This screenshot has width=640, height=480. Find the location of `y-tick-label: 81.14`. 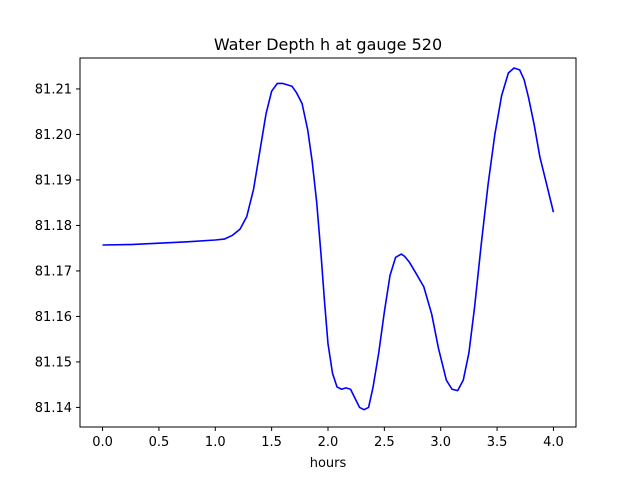

y-tick-label: 81.14 is located at coordinates (53, 408).